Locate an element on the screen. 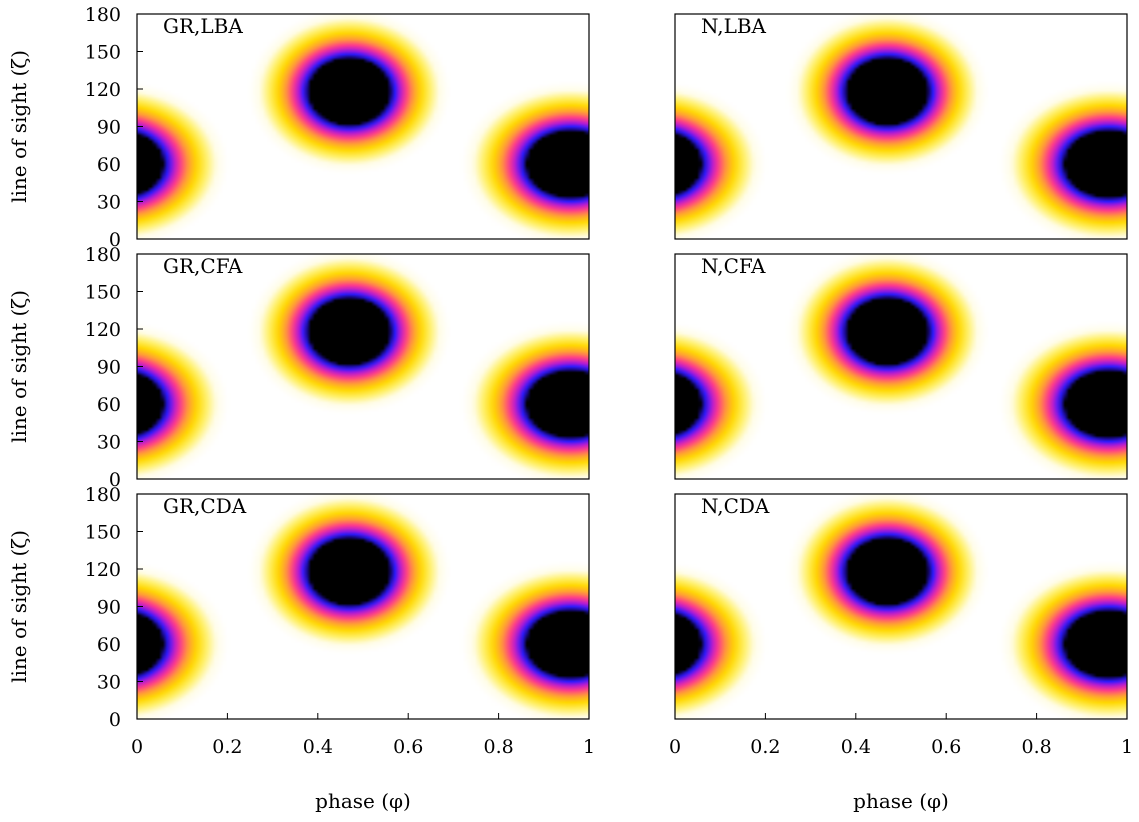  panel-label: N,CFA is located at coordinates (733, 266).